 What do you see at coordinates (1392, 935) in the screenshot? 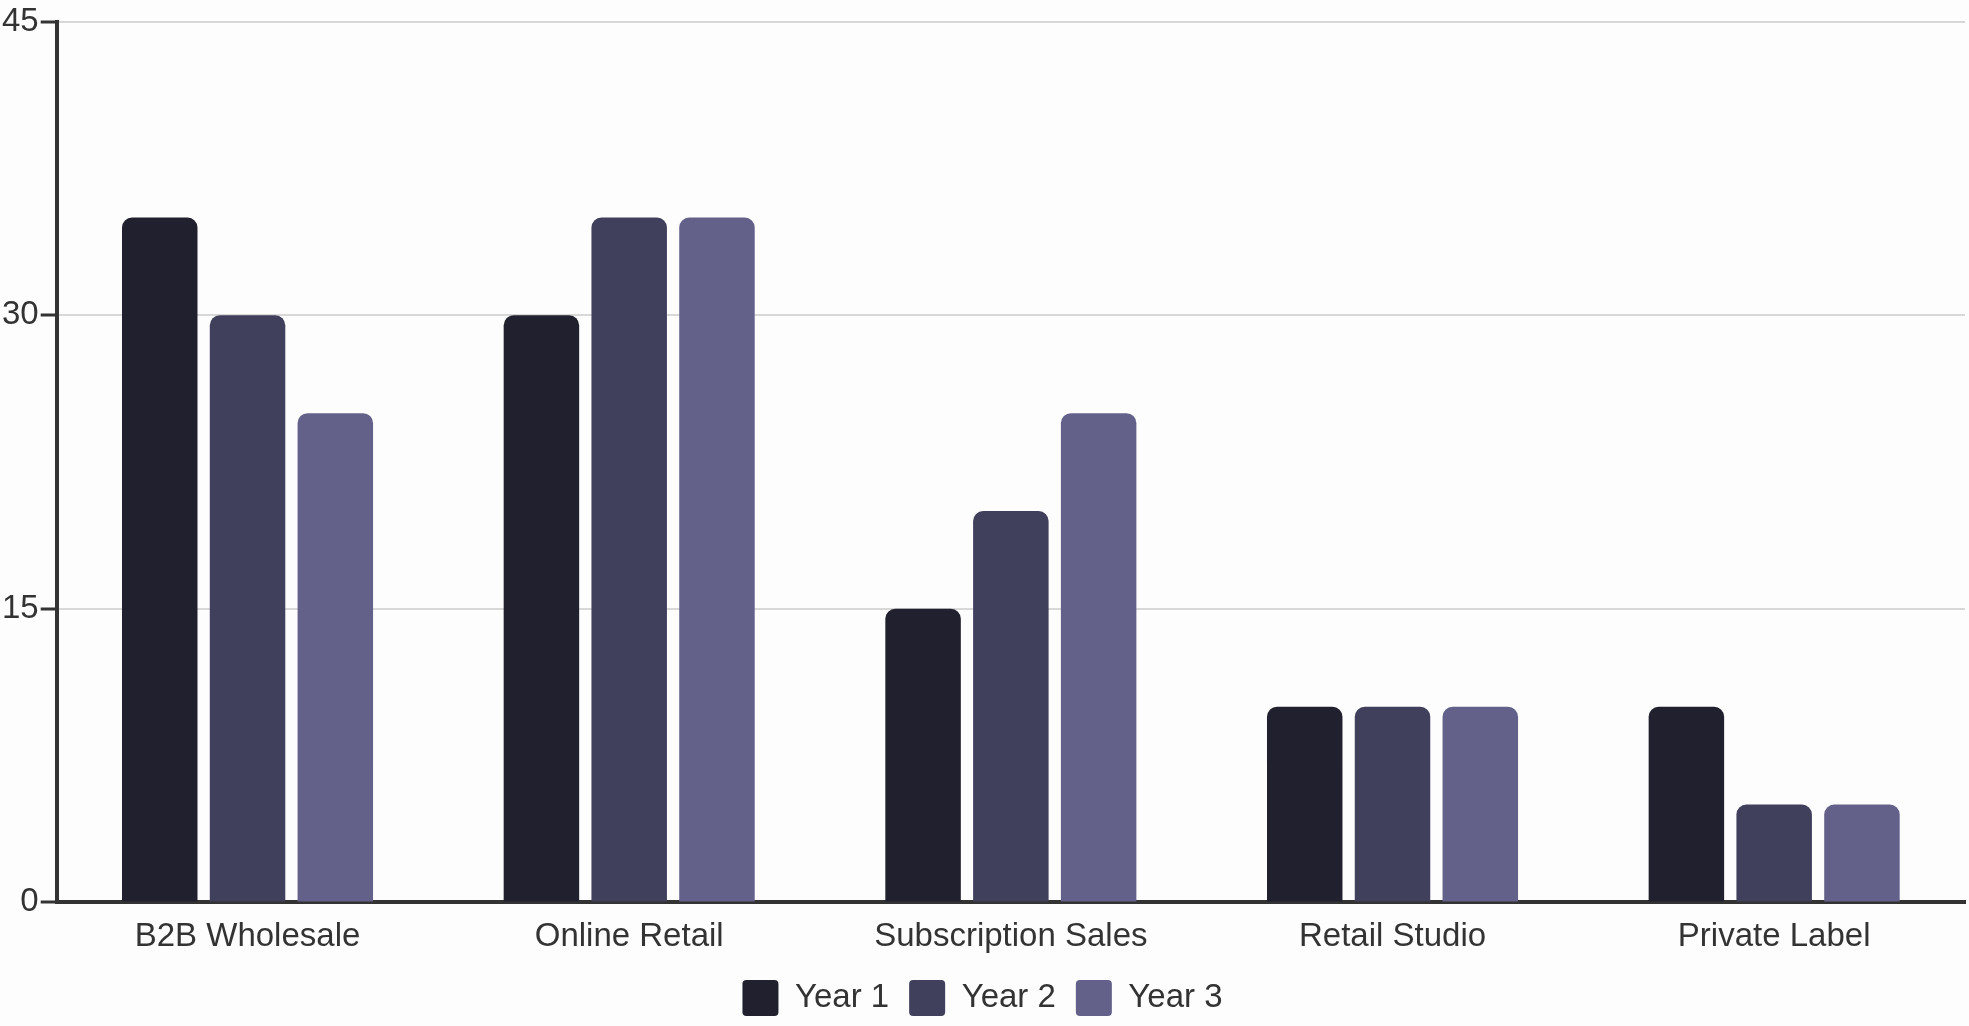
I see `x-tick-label: Retail Studio` at bounding box center [1392, 935].